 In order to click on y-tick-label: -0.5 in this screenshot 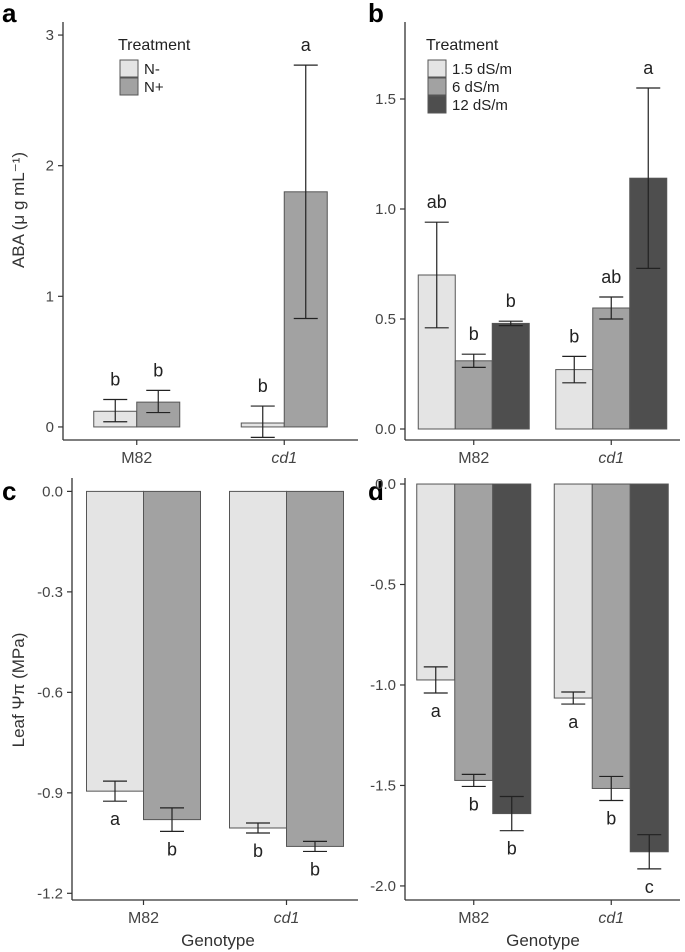, I will do `click(383, 585)`.